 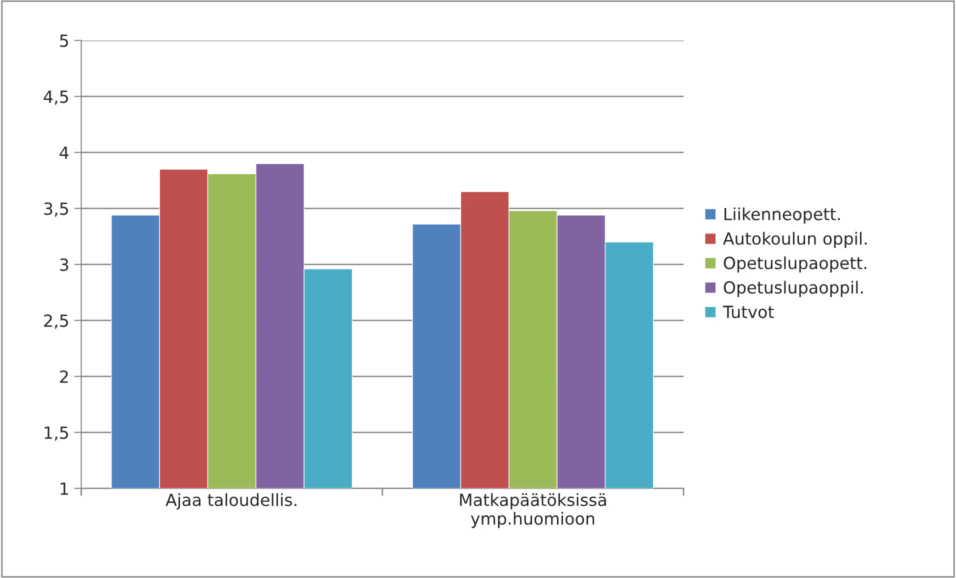 I want to click on legend-label: Opetuslupaopett., so click(x=795, y=264).